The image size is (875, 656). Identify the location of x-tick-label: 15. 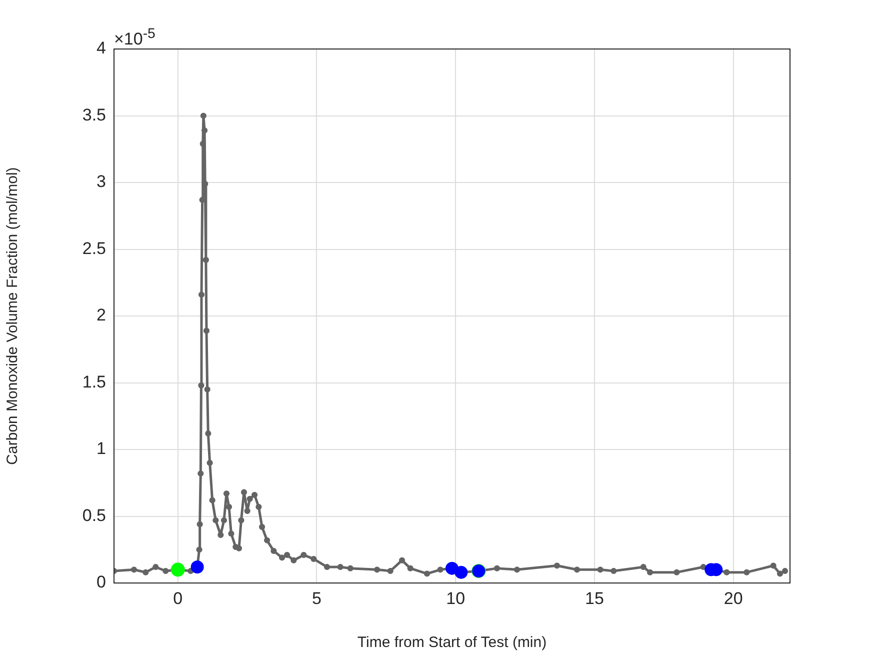
(594, 598).